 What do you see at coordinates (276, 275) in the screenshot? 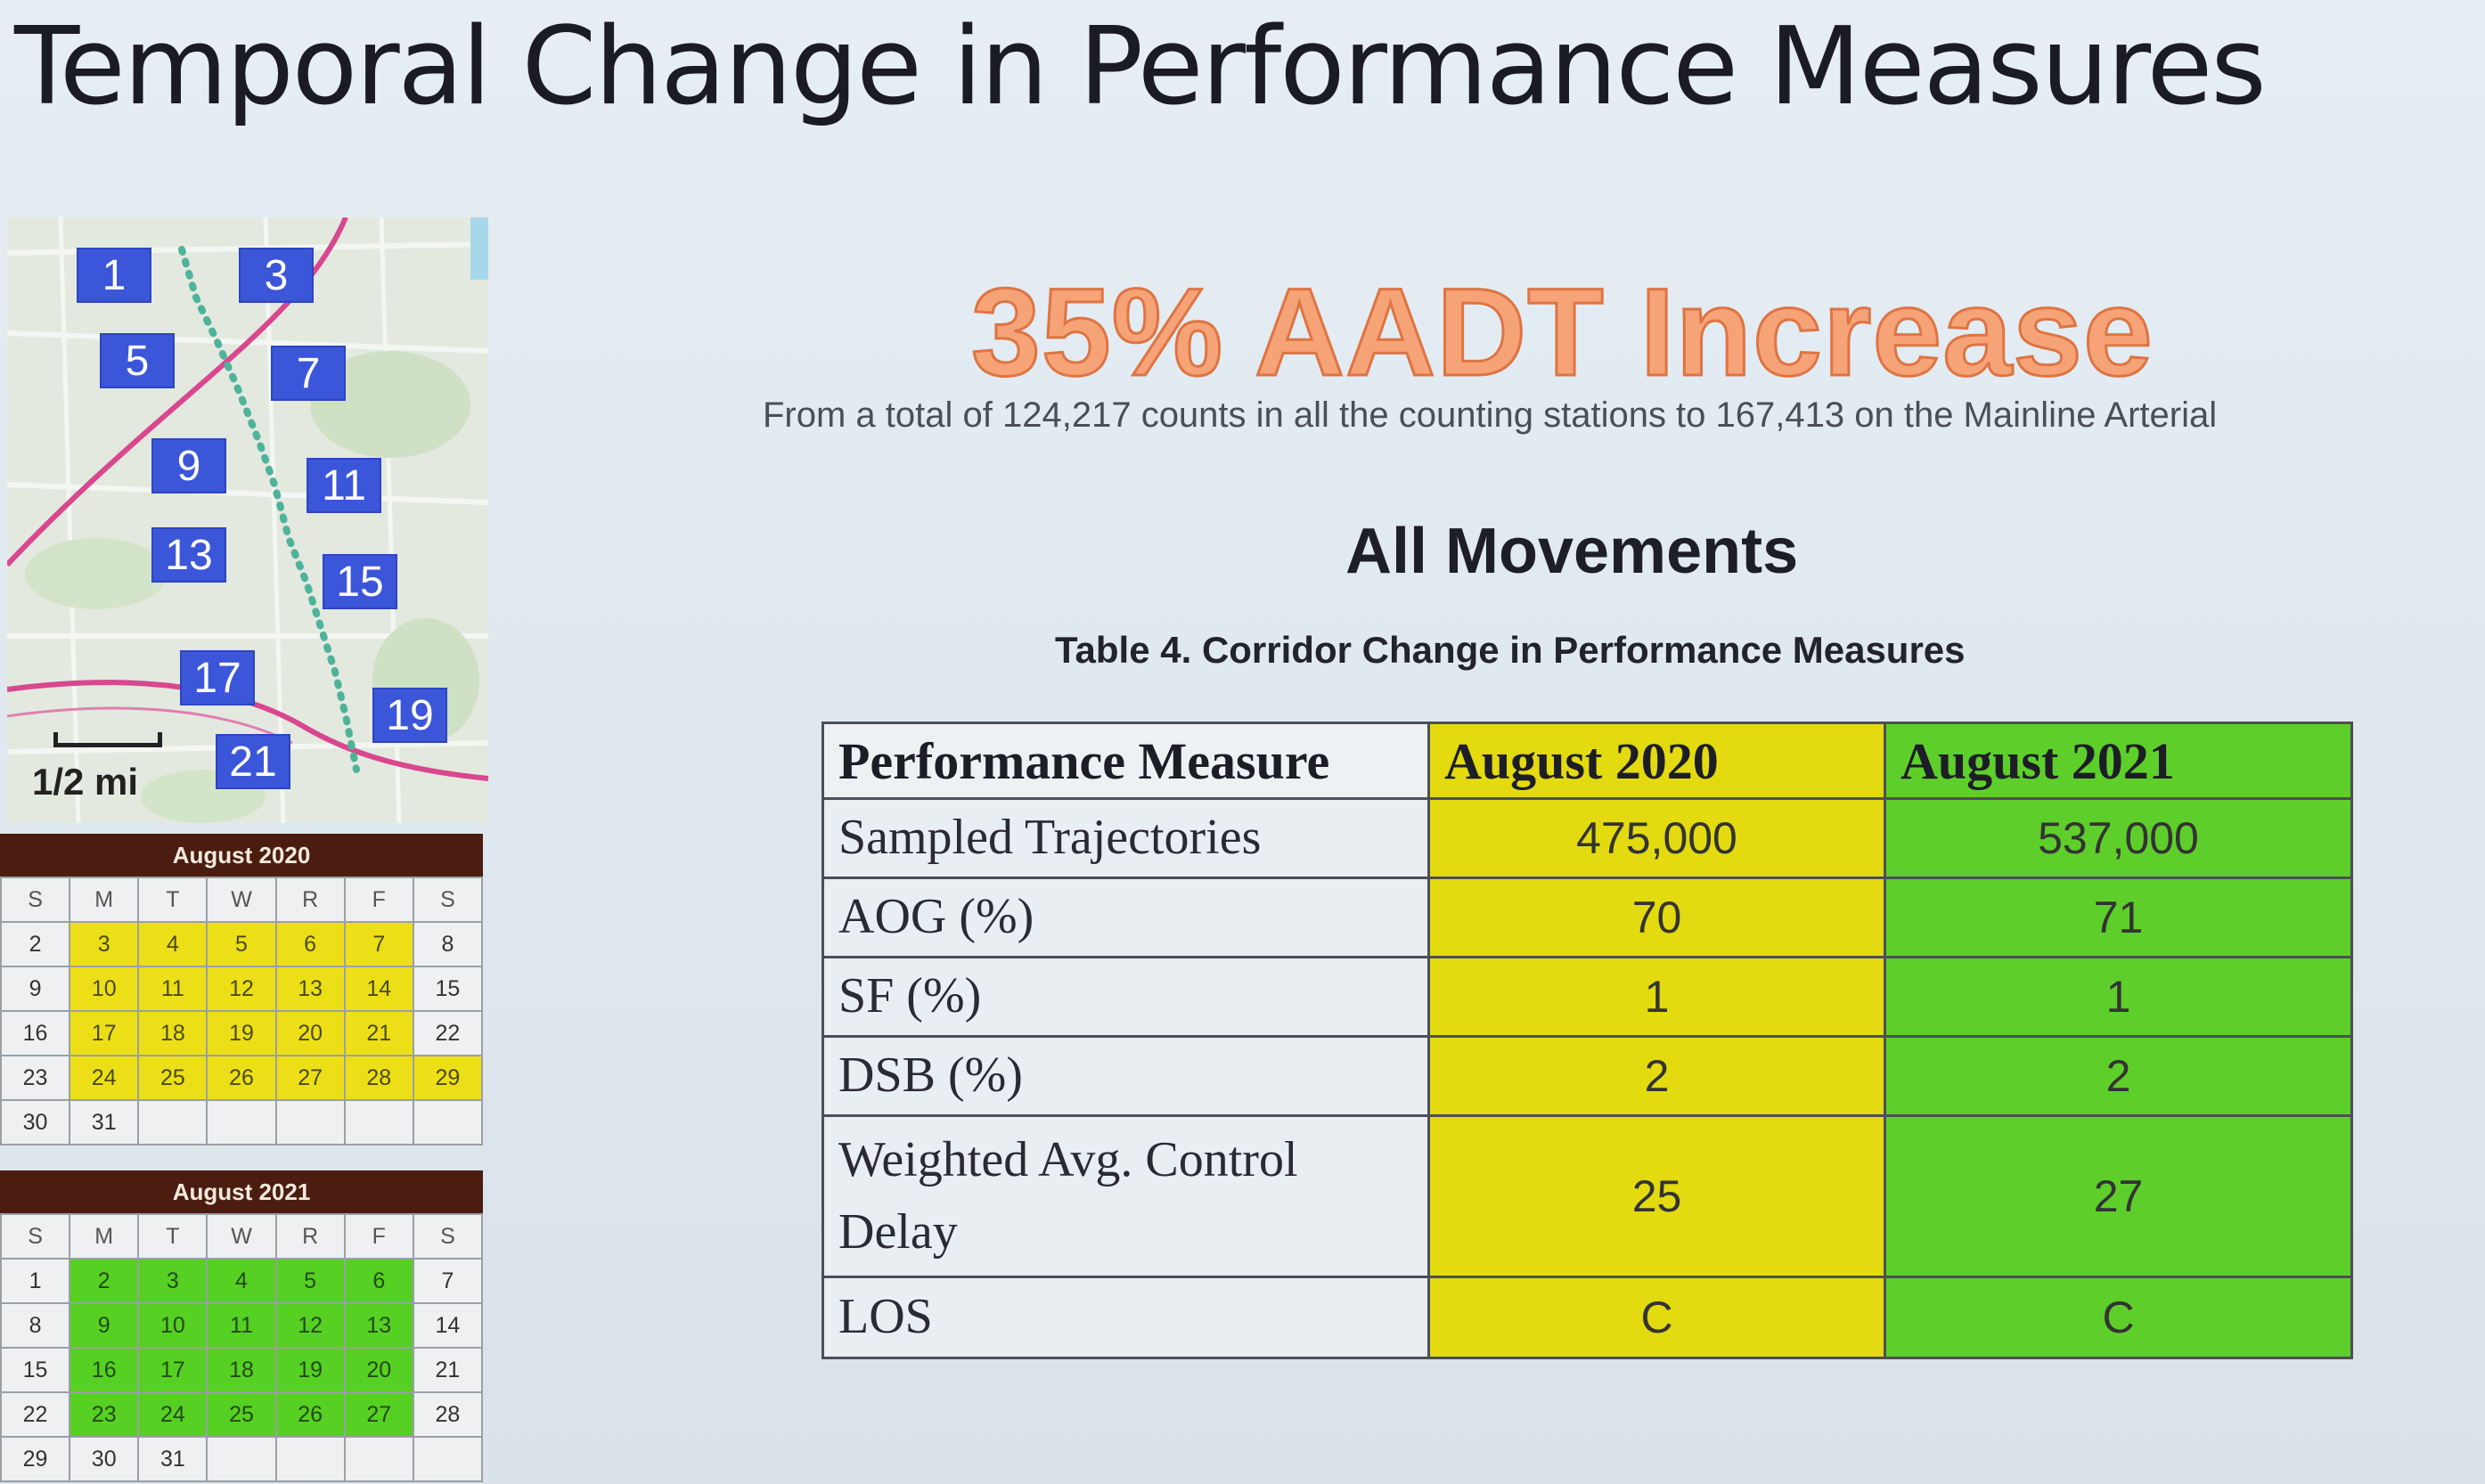
I see `station-marker-3: 3` at bounding box center [276, 275].